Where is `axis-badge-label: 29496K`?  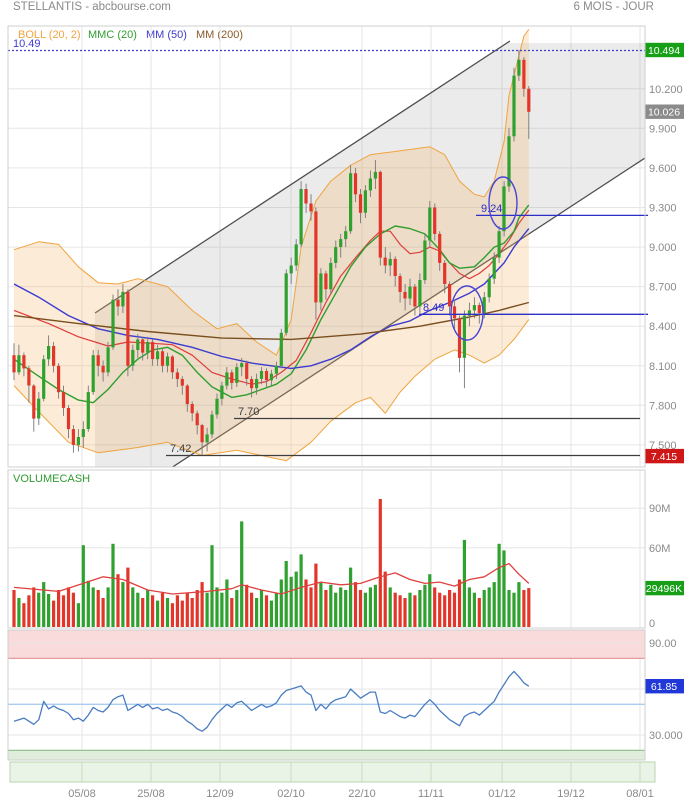
axis-badge-label: 29496K is located at coordinates (664, 589).